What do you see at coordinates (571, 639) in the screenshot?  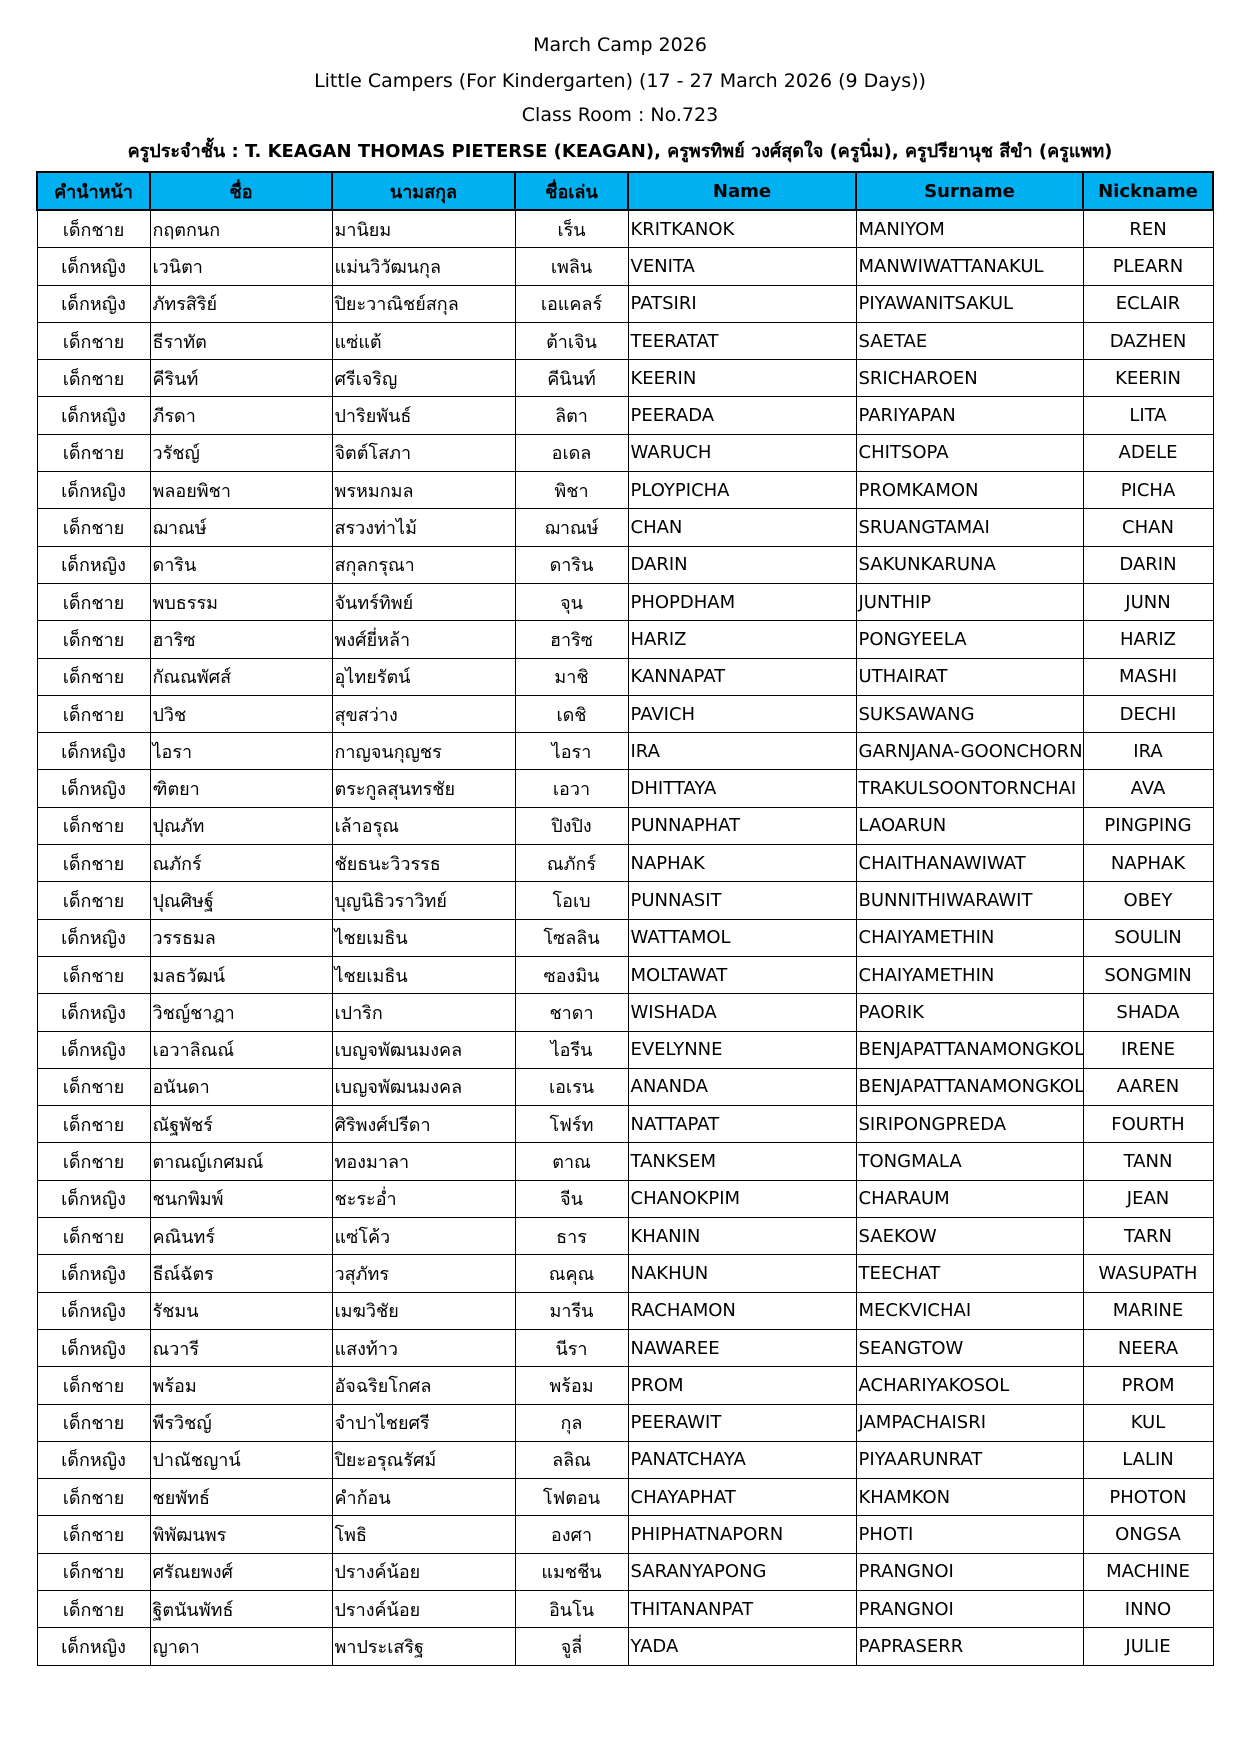 I see `nickname-th-cell: ฮาริซ` at bounding box center [571, 639].